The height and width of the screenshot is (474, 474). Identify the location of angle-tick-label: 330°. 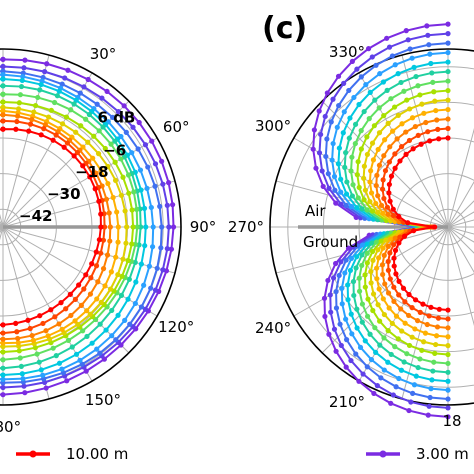
(347, 52).